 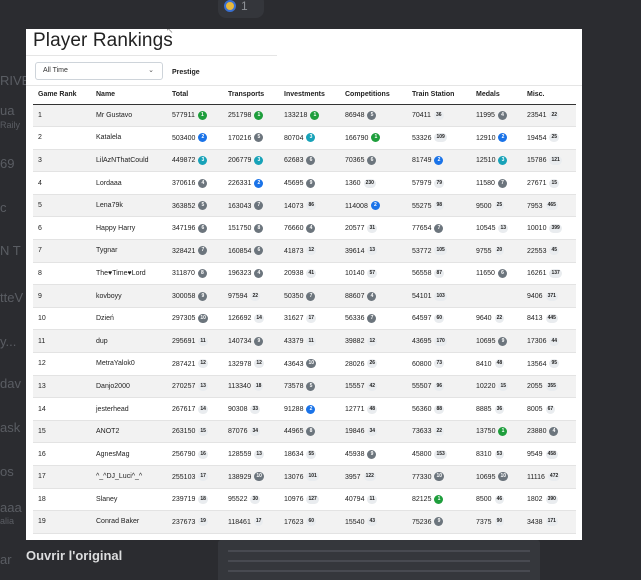 What do you see at coordinates (240, 116) in the screenshot?
I see `score-value: 251798` at bounding box center [240, 116].